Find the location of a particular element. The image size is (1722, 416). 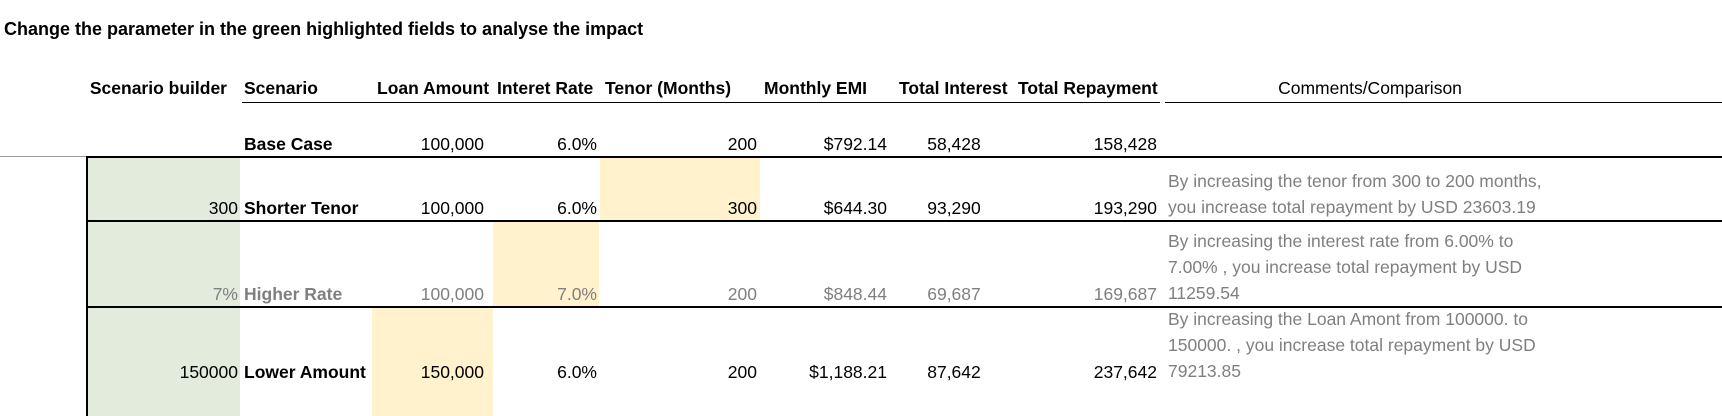

row-divider-left is located at coordinates (44, 156).